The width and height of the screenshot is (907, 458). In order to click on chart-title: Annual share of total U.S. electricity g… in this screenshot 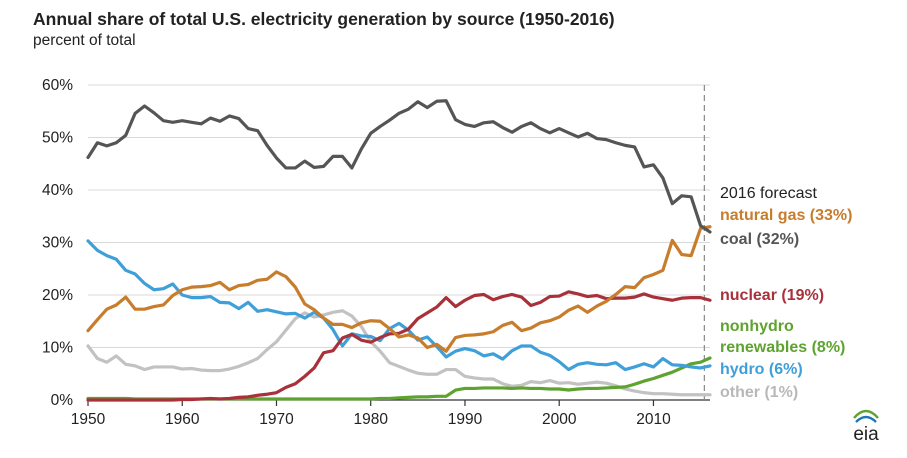, I will do `click(324, 19)`.